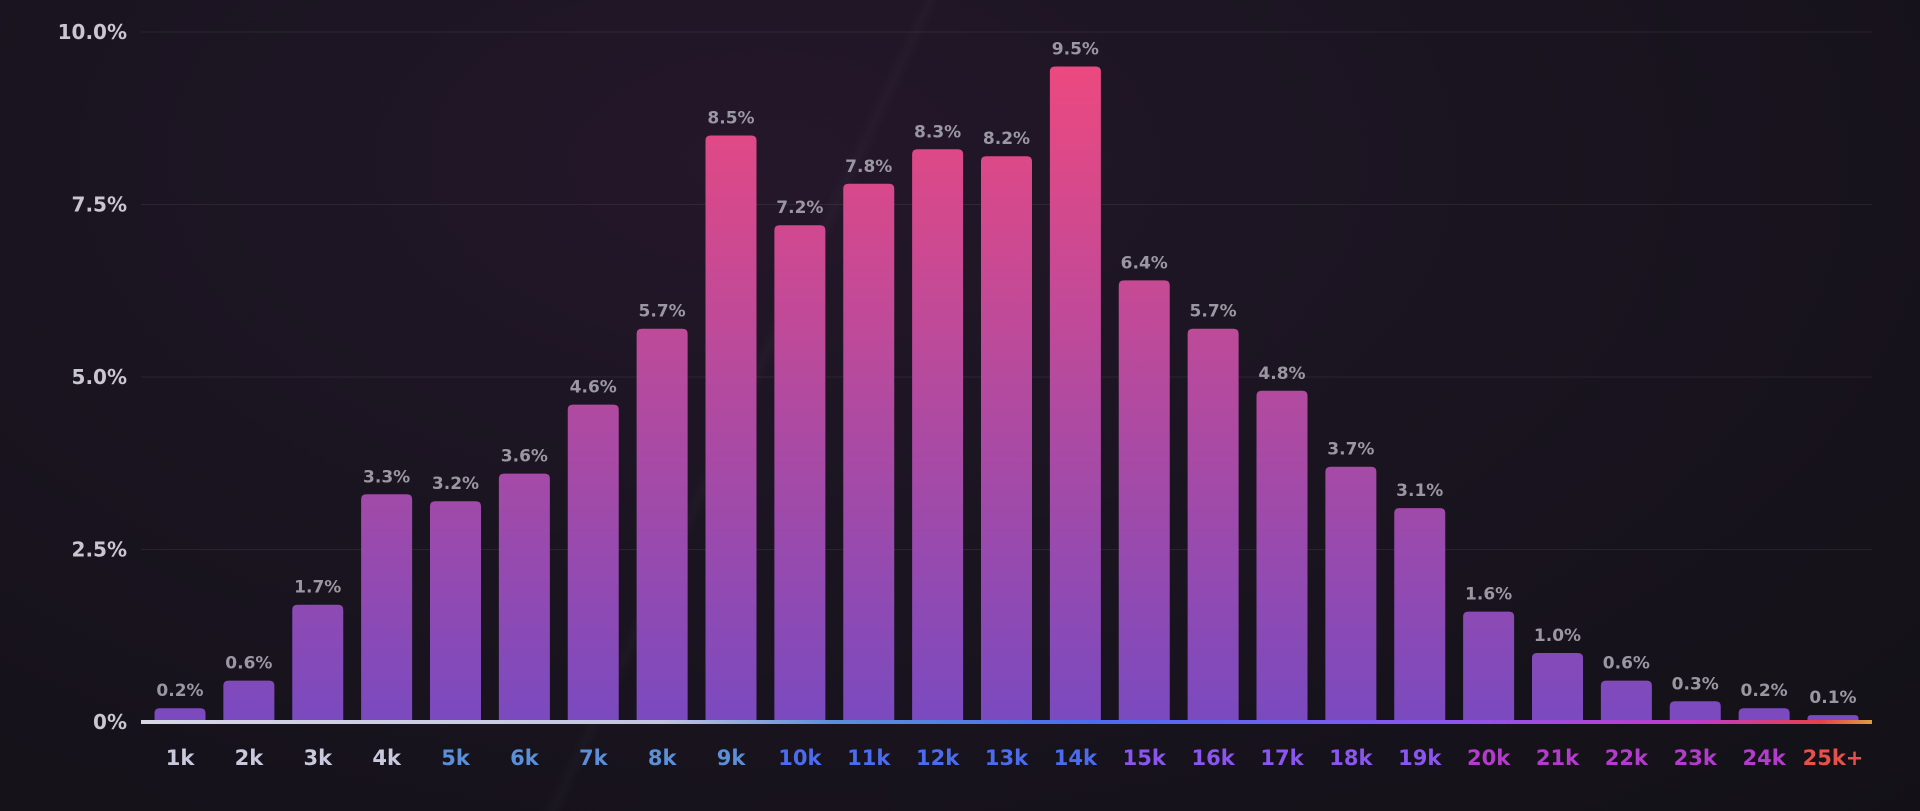 This screenshot has width=1920, height=811. I want to click on x-tick-label: 4k, so click(387, 758).